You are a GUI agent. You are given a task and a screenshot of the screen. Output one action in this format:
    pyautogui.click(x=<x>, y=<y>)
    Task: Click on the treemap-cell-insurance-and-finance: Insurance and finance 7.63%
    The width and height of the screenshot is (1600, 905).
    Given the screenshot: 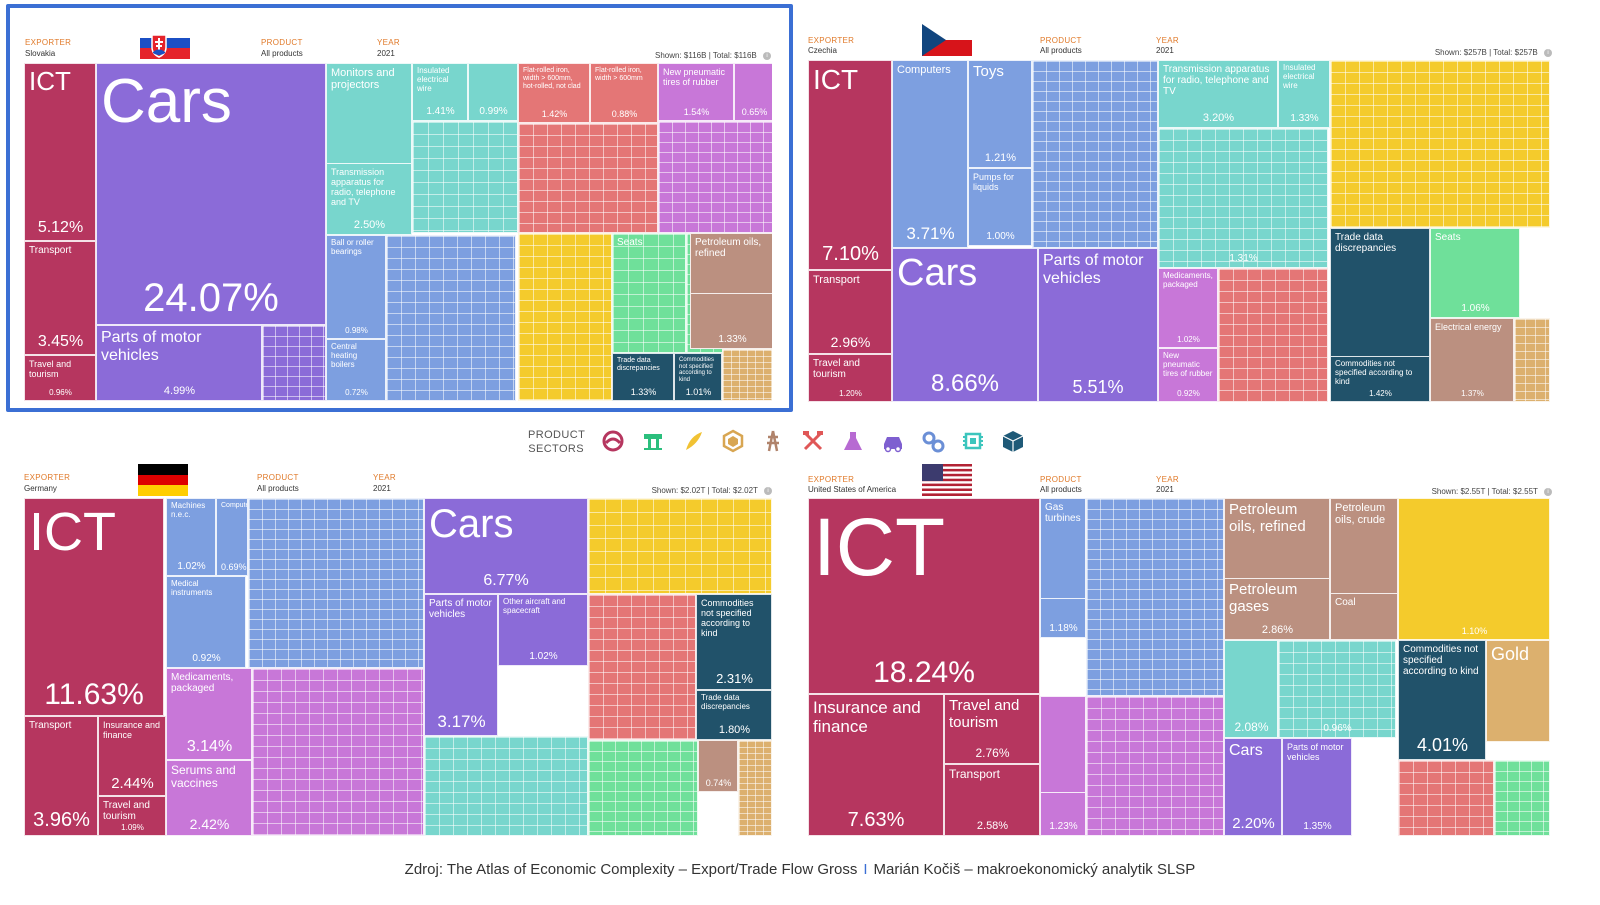 What is the action you would take?
    pyautogui.click(x=876, y=765)
    